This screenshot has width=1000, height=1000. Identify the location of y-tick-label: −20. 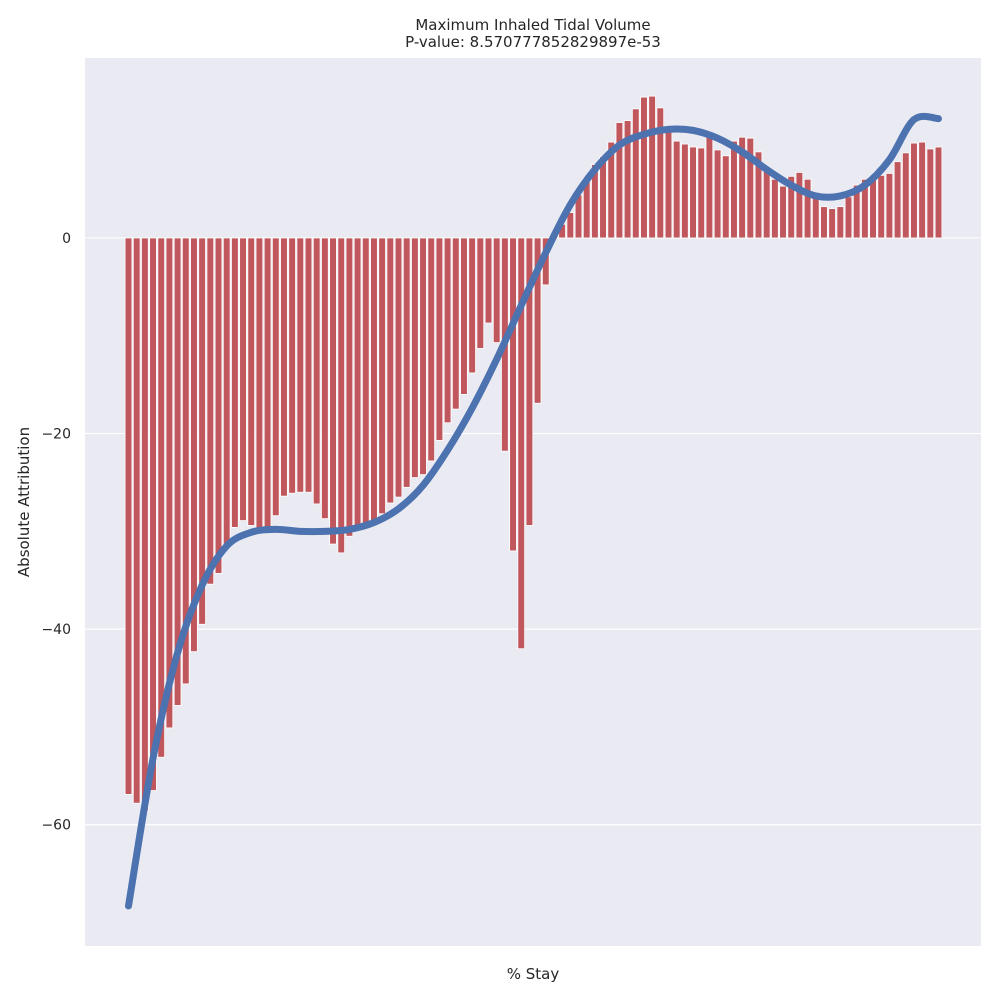
(56, 435).